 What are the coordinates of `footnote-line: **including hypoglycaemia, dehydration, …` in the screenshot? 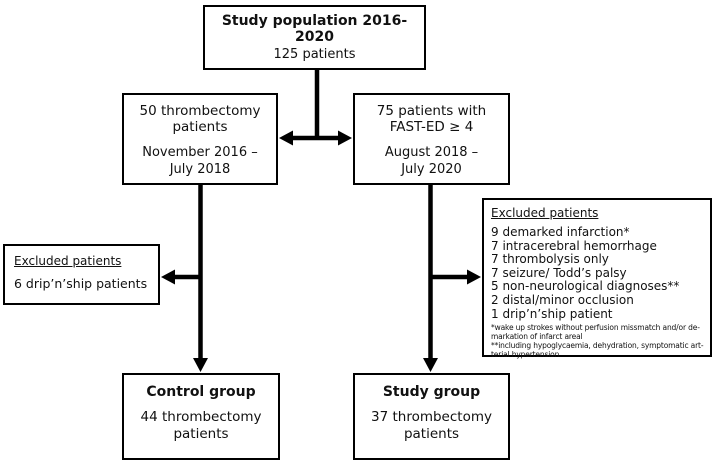 It's located at (597, 345).